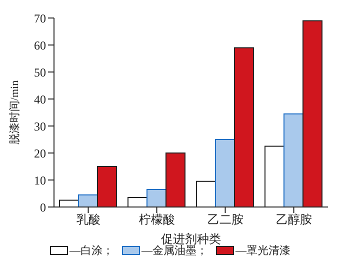 This screenshot has width=345, height=266. Describe the element at coordinates (40, 99) in the screenshot. I see `y-tick-label: 40` at that location.